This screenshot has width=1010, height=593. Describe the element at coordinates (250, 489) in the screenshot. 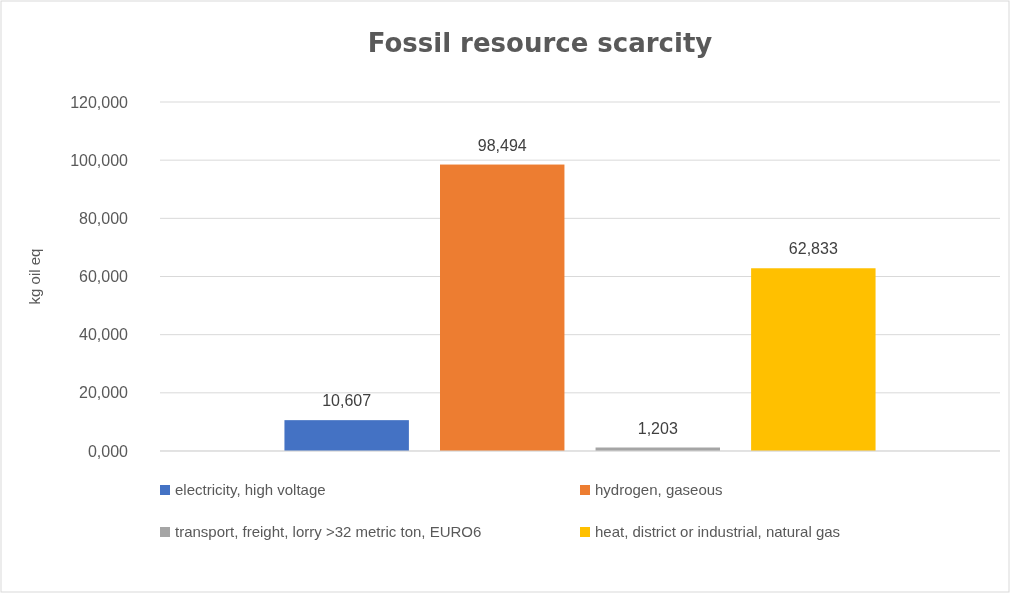

I see `legend-label: electricity, high voltage` at that location.